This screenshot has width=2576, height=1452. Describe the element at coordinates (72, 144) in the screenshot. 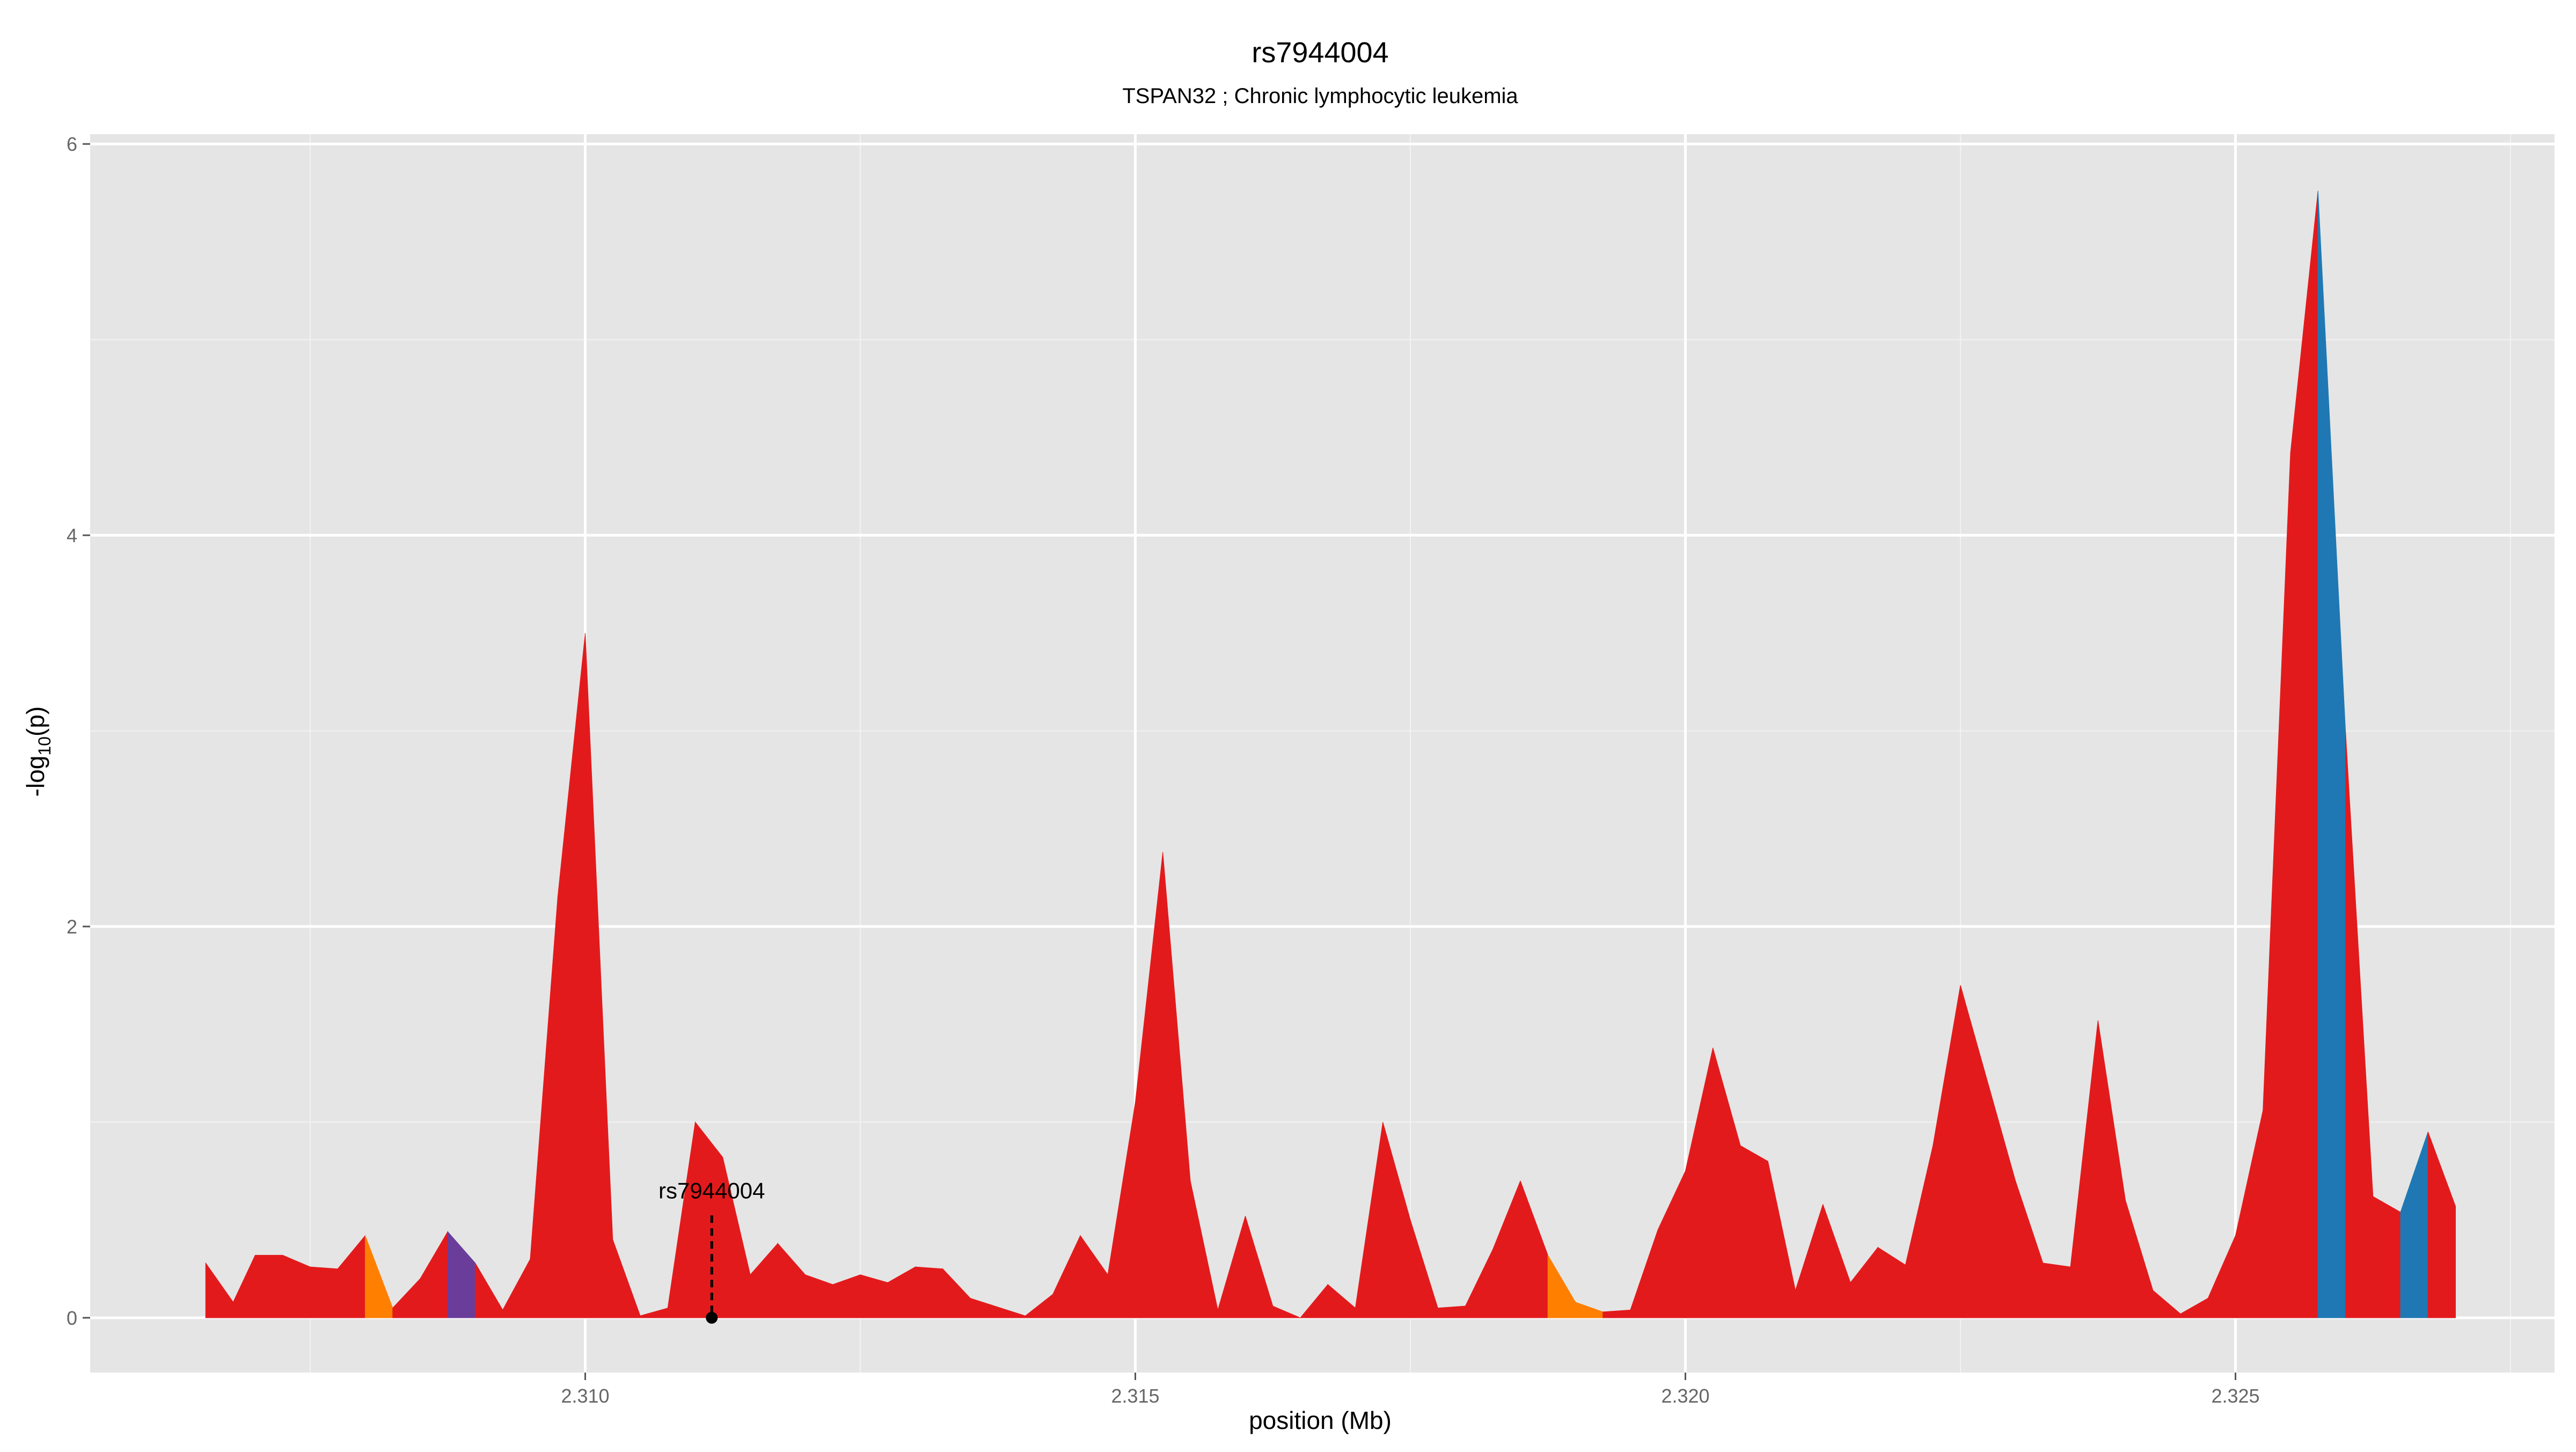

I see `y-tick-label: 6` at that location.